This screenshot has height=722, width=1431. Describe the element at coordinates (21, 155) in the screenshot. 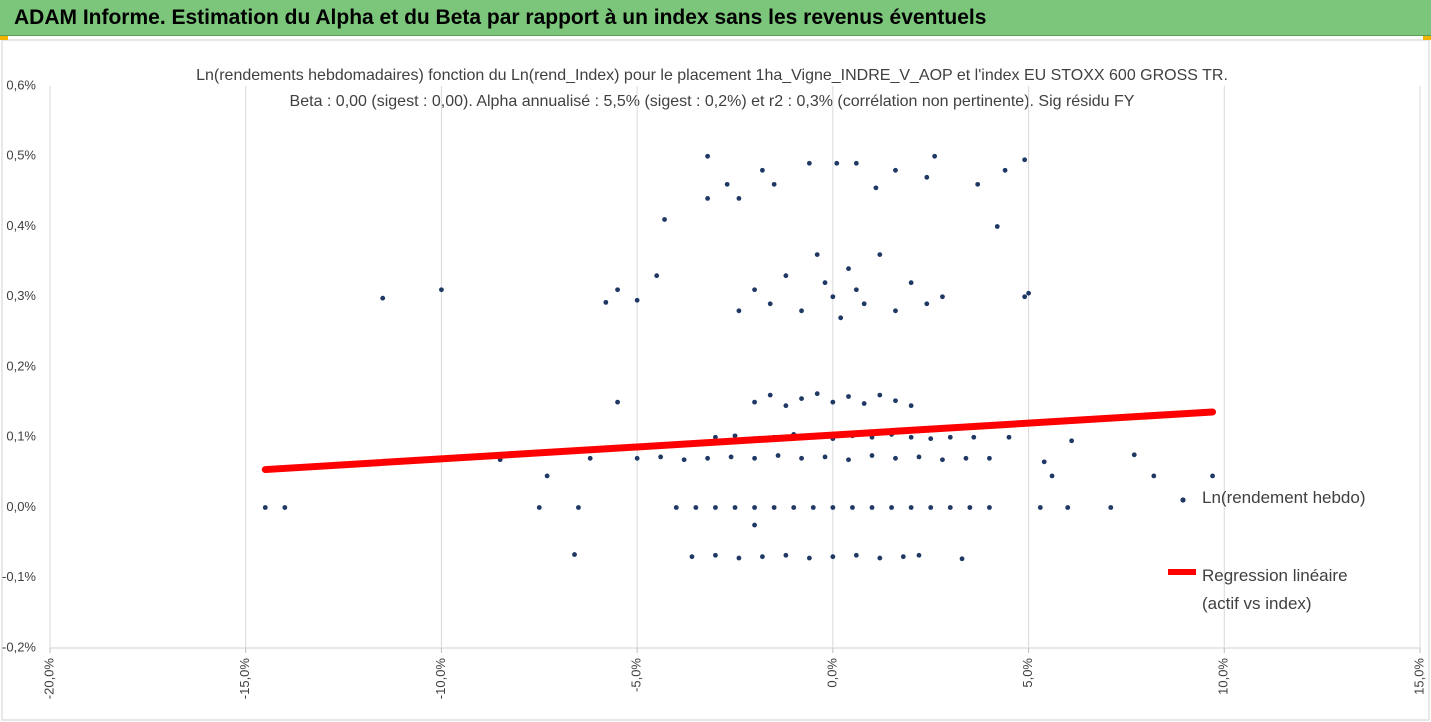

I see `y-tick-label: 0,5%` at that location.